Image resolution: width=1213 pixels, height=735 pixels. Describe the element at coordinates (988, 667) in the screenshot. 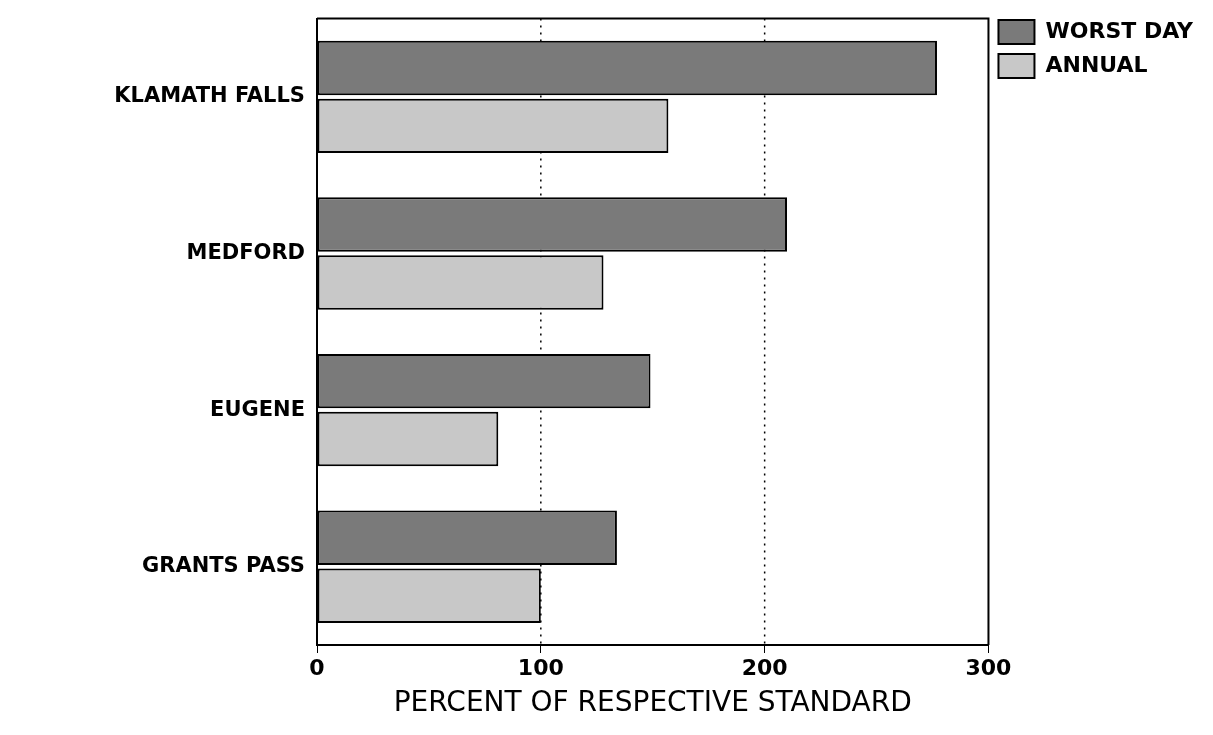

I see `x-tick-label: 300` at that location.